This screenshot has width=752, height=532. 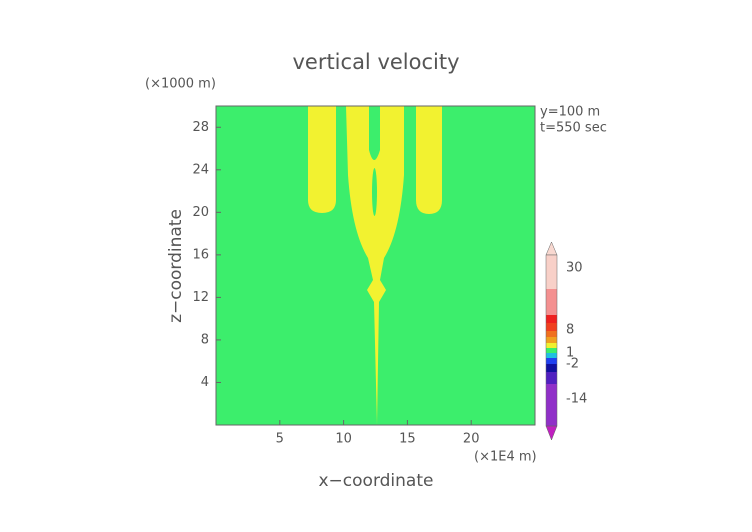 What do you see at coordinates (180, 84) in the screenshot?
I see `y-unit: (×1000 m)` at bounding box center [180, 84].